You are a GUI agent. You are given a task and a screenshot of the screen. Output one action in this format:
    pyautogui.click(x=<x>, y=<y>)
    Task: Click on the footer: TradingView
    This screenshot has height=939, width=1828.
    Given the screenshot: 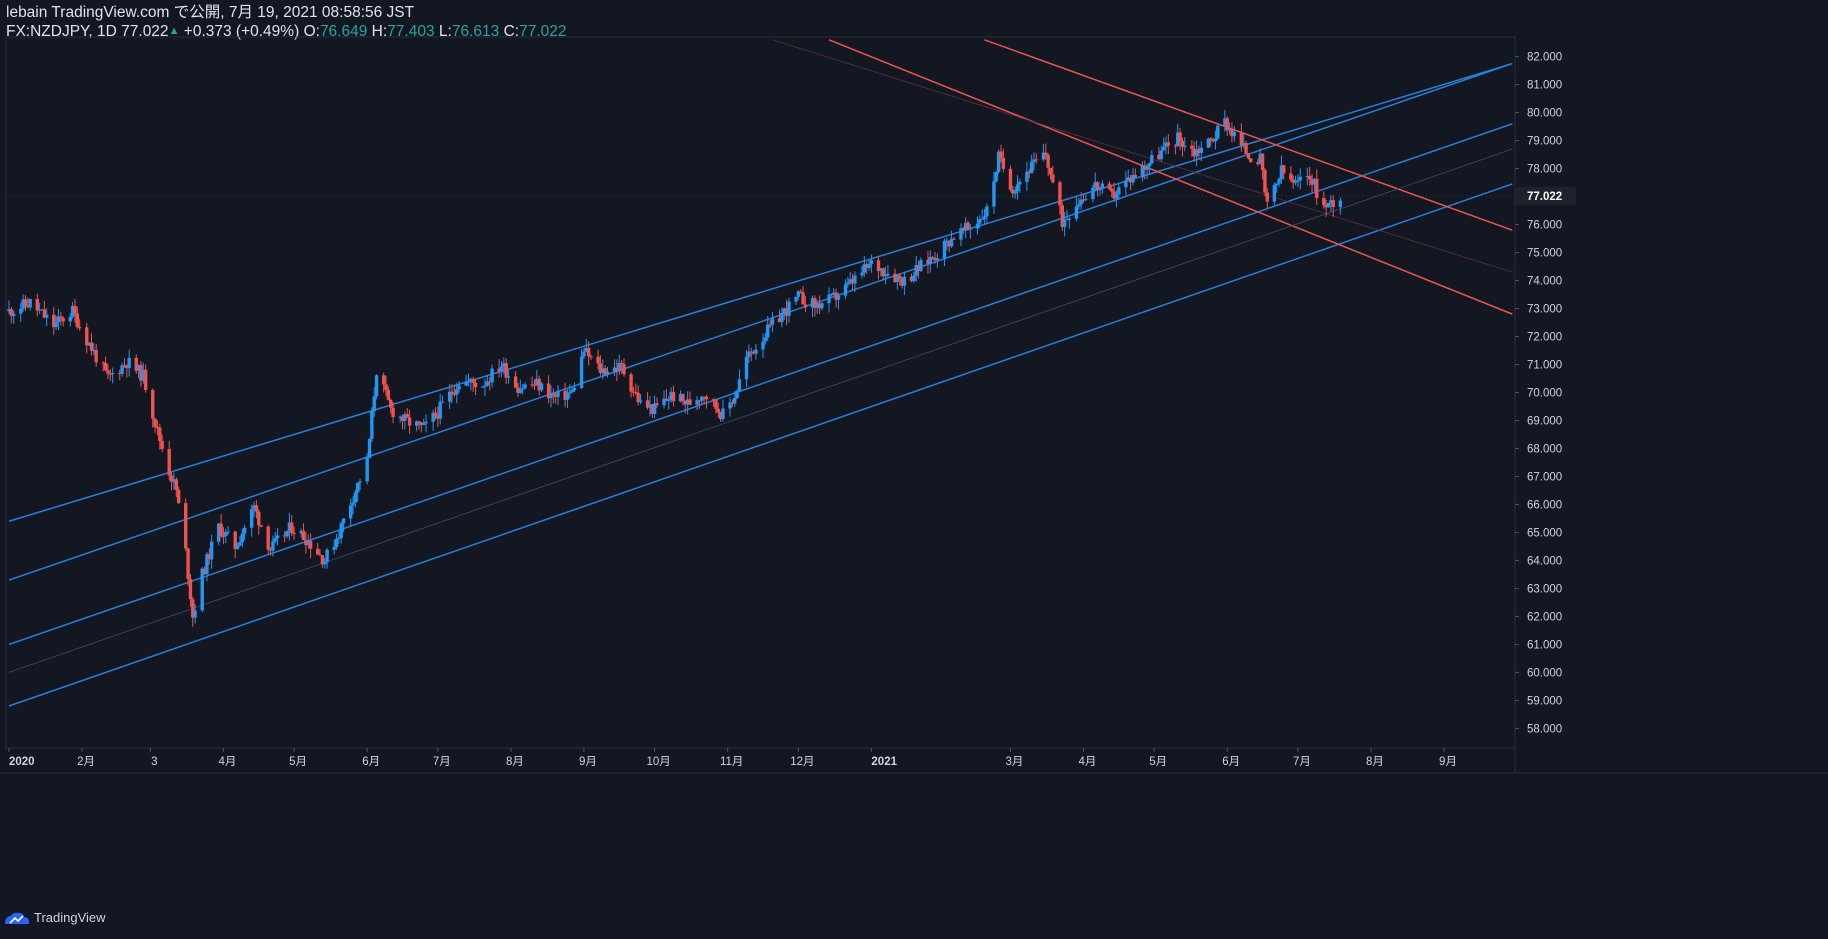 What is the action you would take?
    pyautogui.click(x=55, y=917)
    